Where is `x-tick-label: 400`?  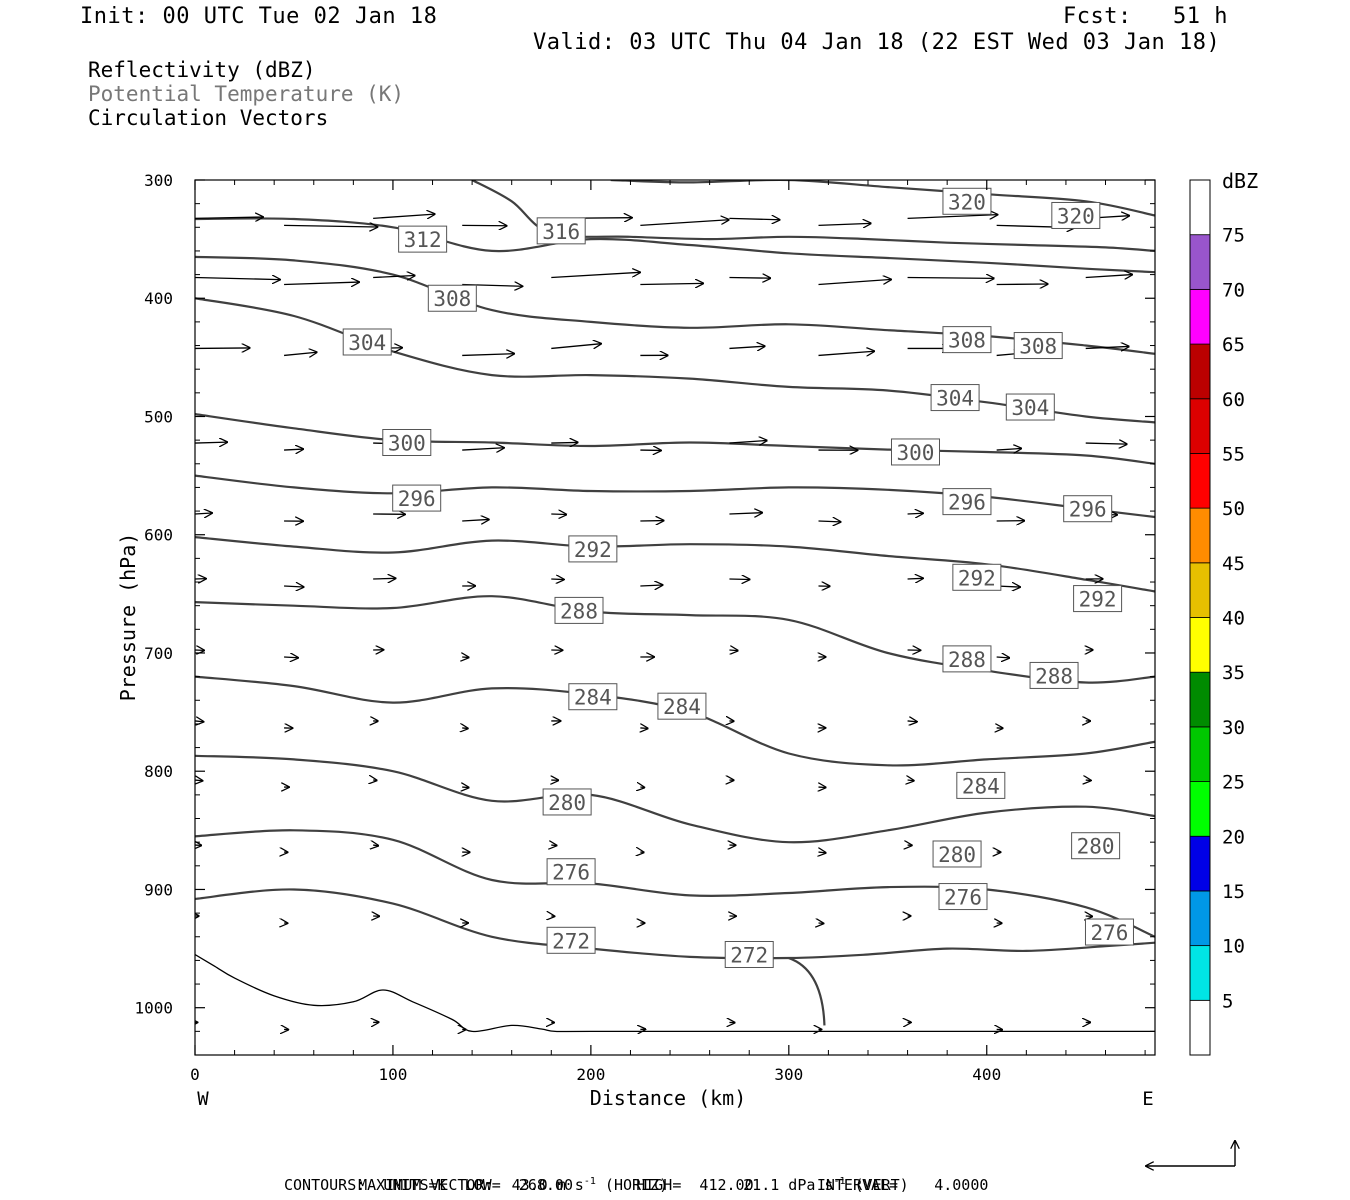 x-tick-label: 400 is located at coordinates (986, 1074).